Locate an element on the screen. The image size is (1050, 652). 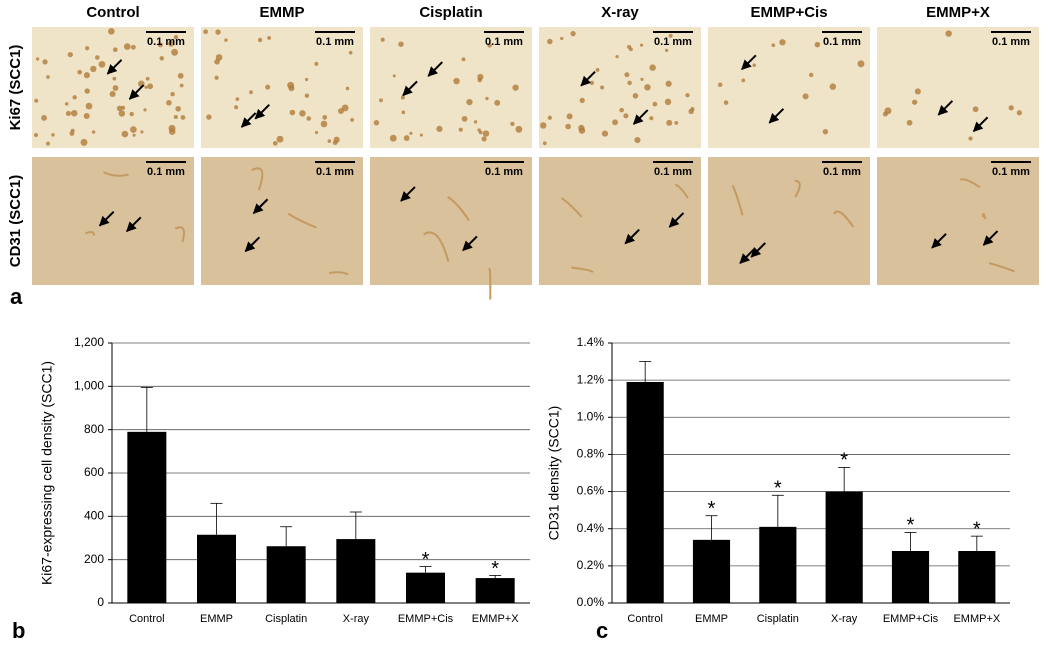
column-header: X-ray is located at coordinates (620, 12).